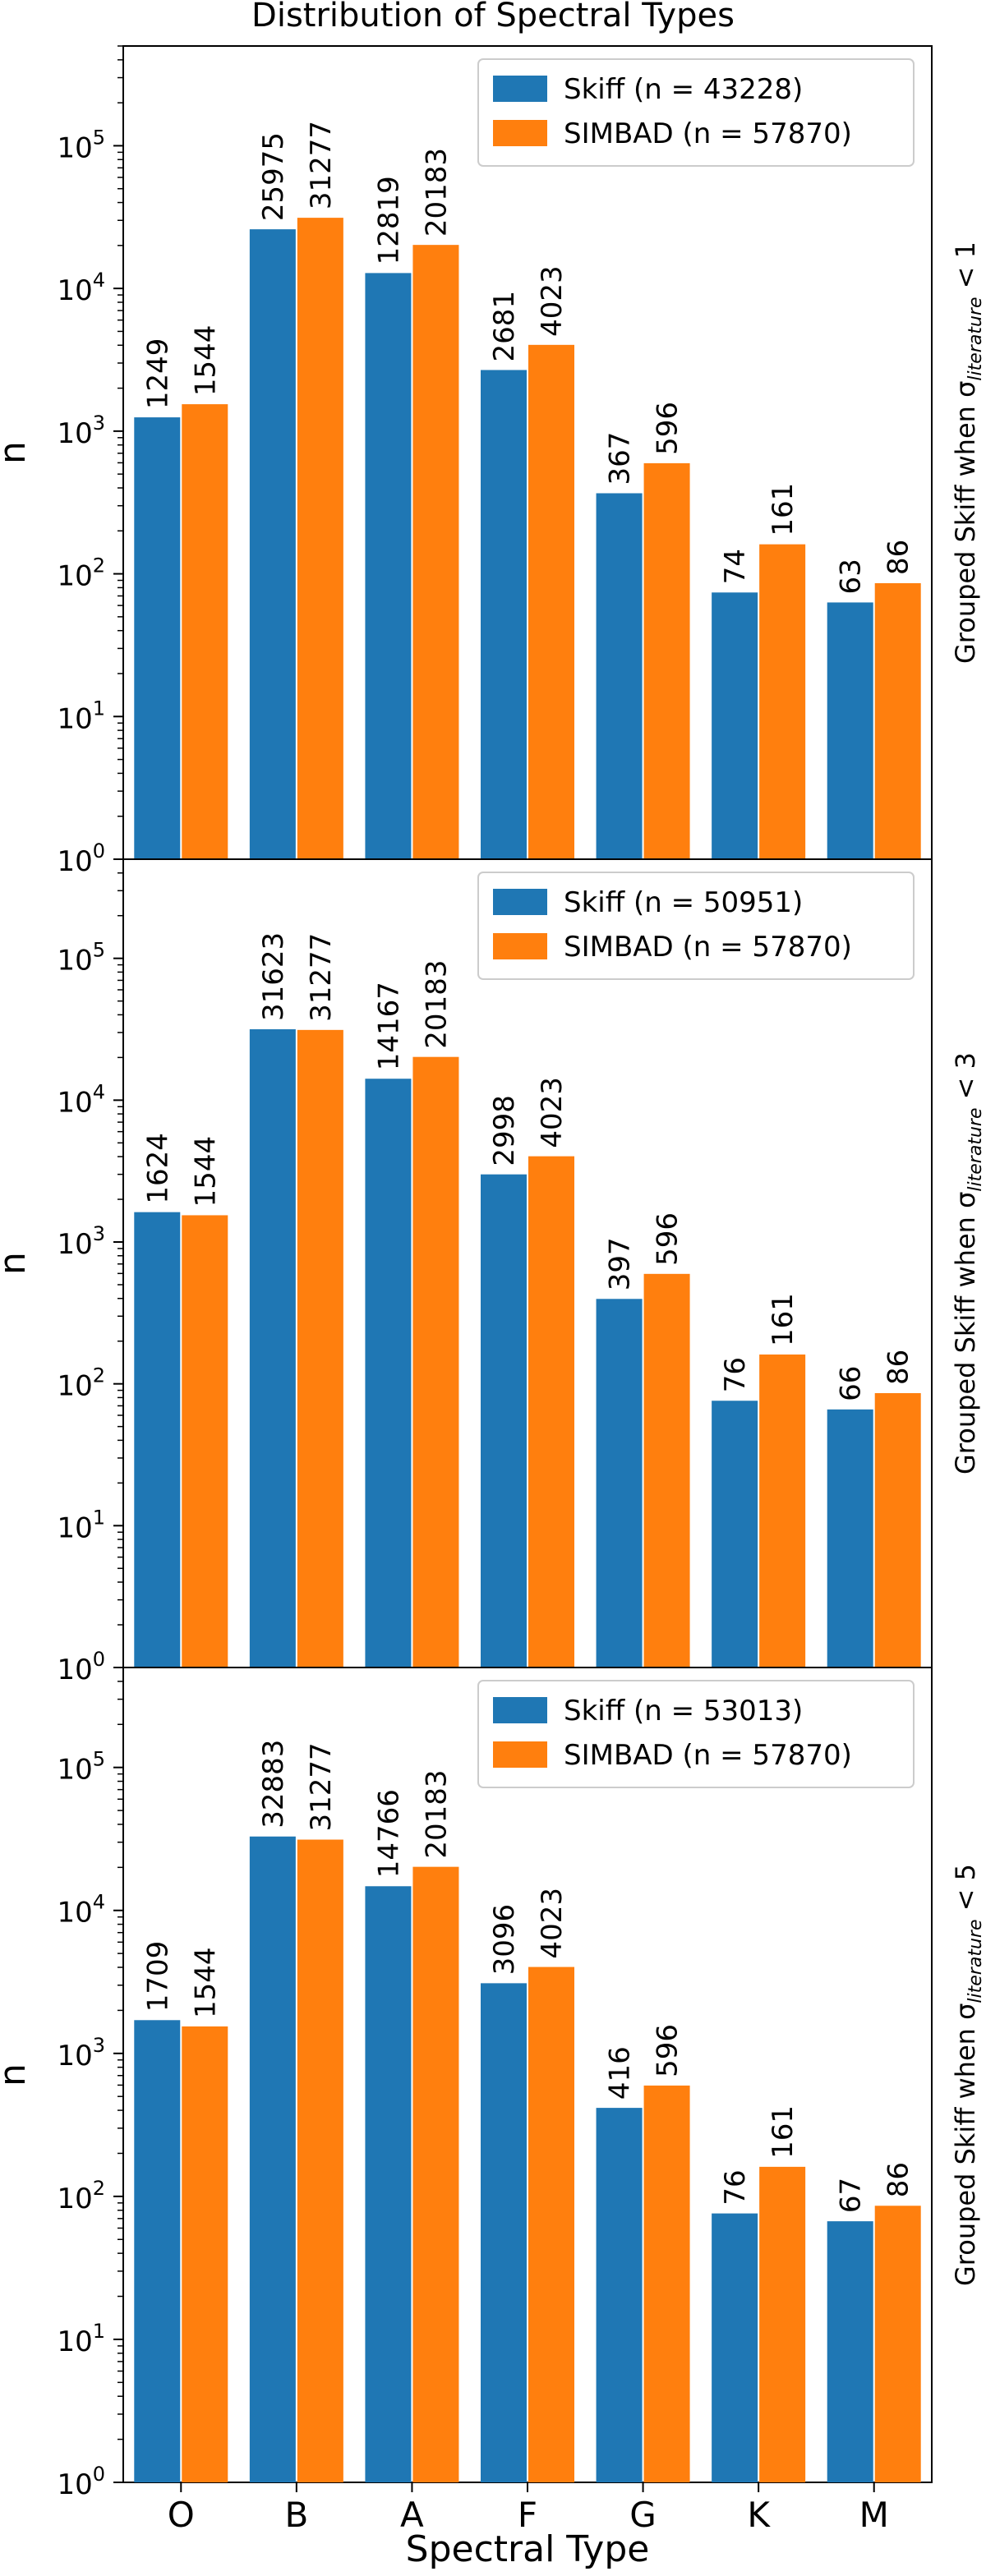  What do you see at coordinates (851, 1383) in the screenshot?
I see `data-label: 66` at bounding box center [851, 1383].